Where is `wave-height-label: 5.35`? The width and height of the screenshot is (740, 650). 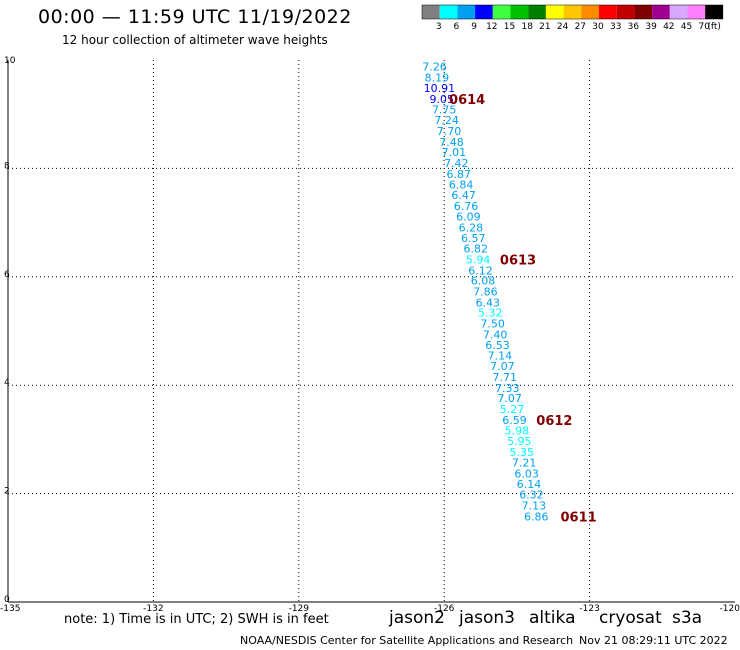
wave-height-label: 5.35 is located at coordinates (521, 452).